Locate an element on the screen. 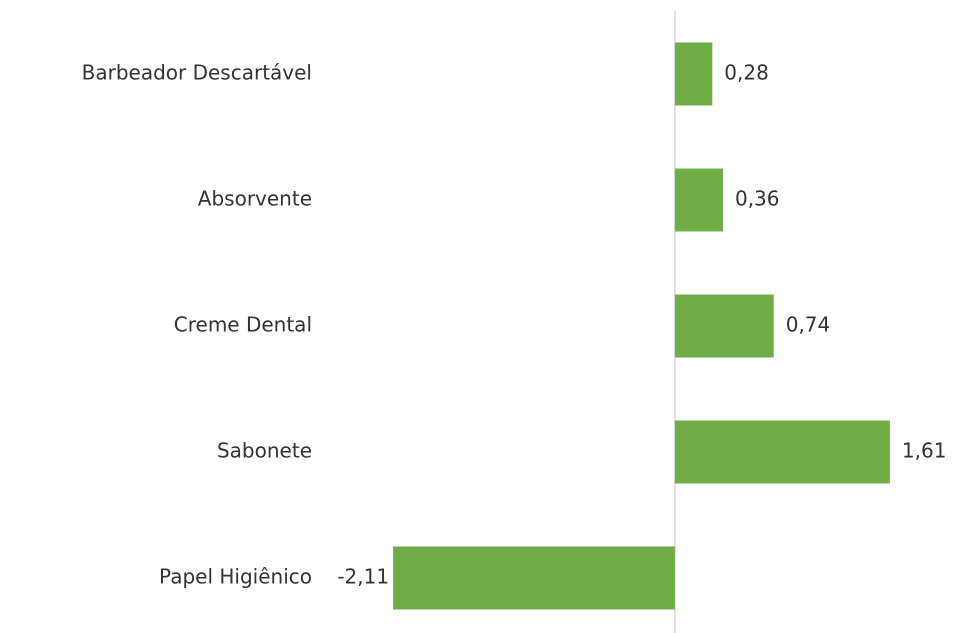 This screenshot has height=633, width=956. data-label: 1,61 is located at coordinates (924, 451).